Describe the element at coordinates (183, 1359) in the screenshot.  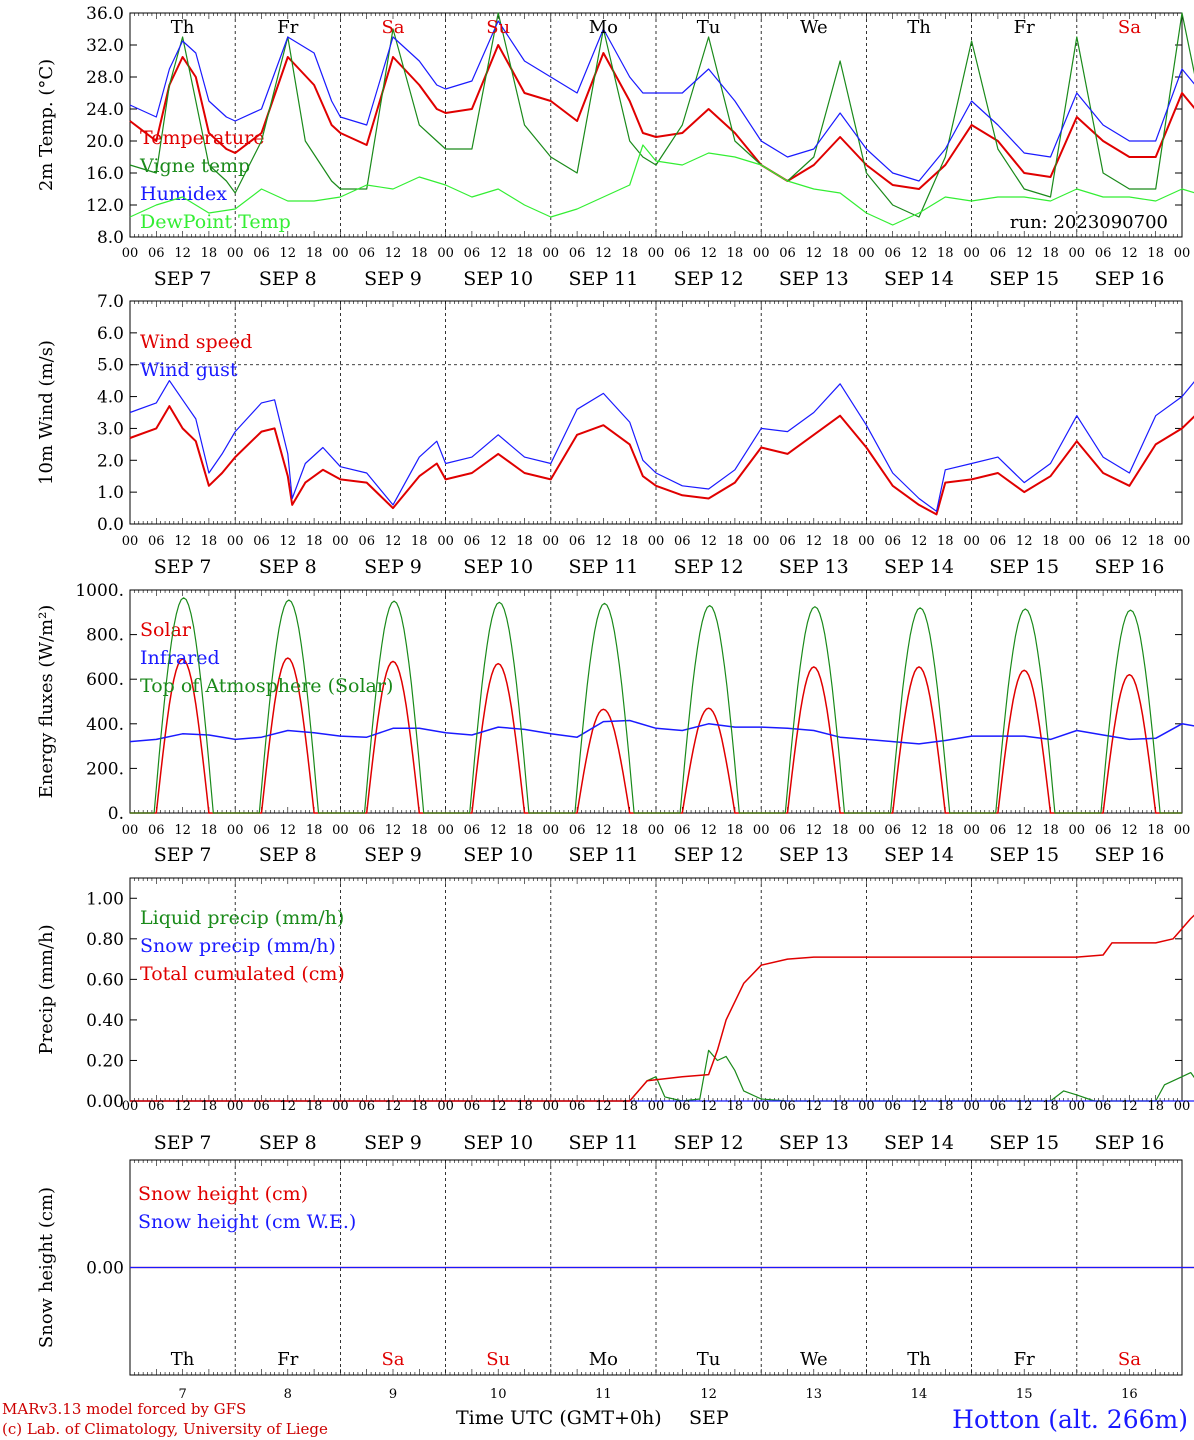
I see `weekday-label-bottom: Th` at that location.